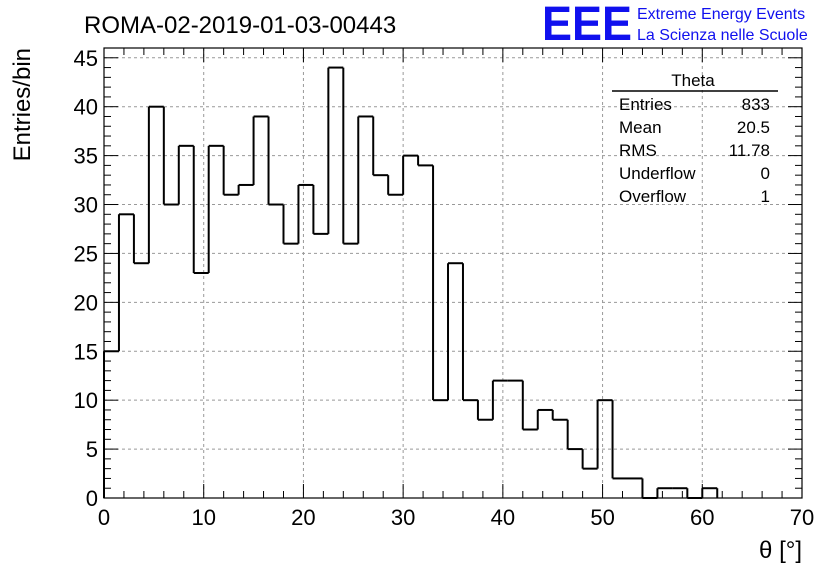 Image resolution: width=836 pixels, height=572 pixels. Describe the element at coordinates (657, 173) in the screenshot. I see `stats-label: Underflow` at that location.